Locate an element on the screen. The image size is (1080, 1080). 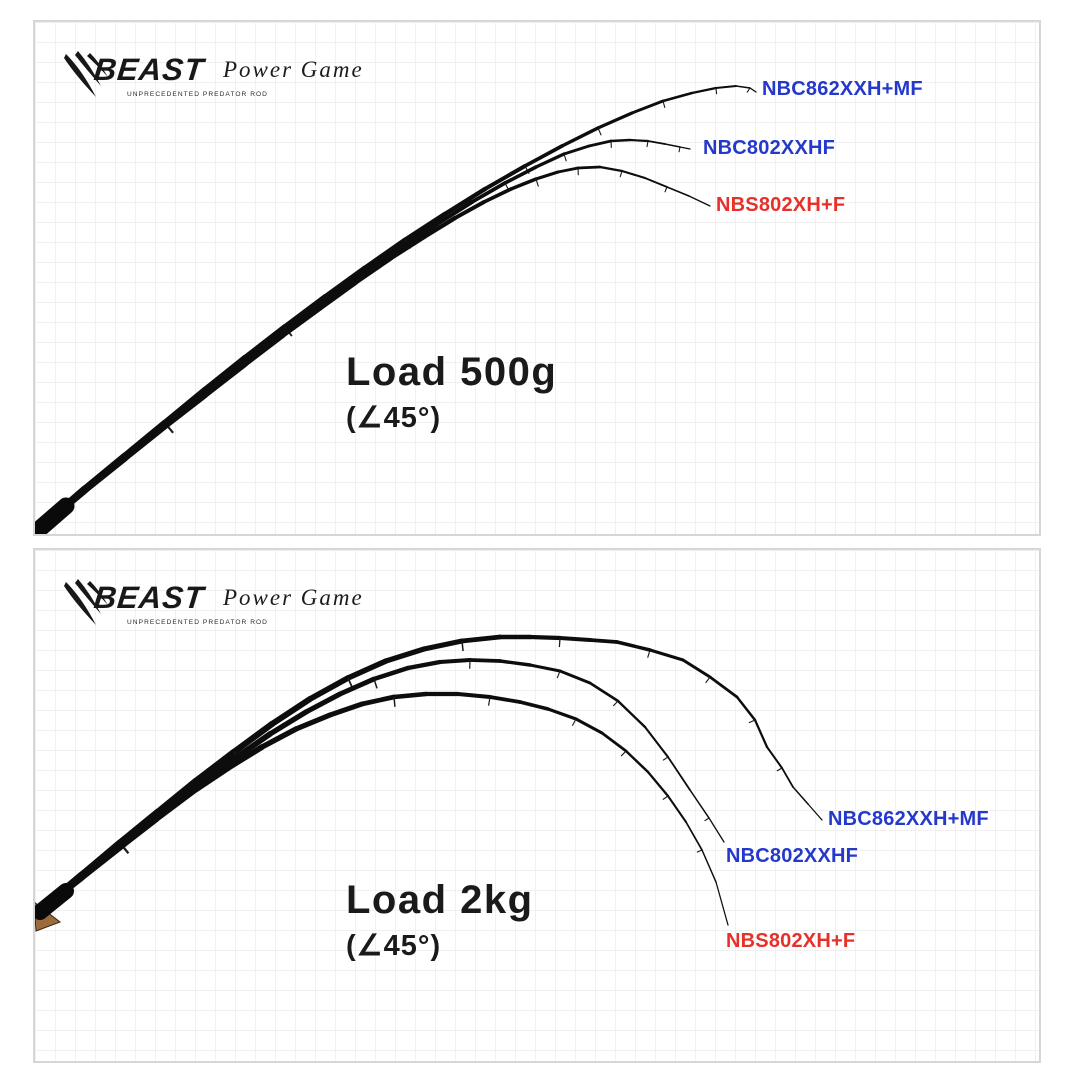
load-caption-2kg: Load 2kg (∠45°) is located at coordinates (440, 921).